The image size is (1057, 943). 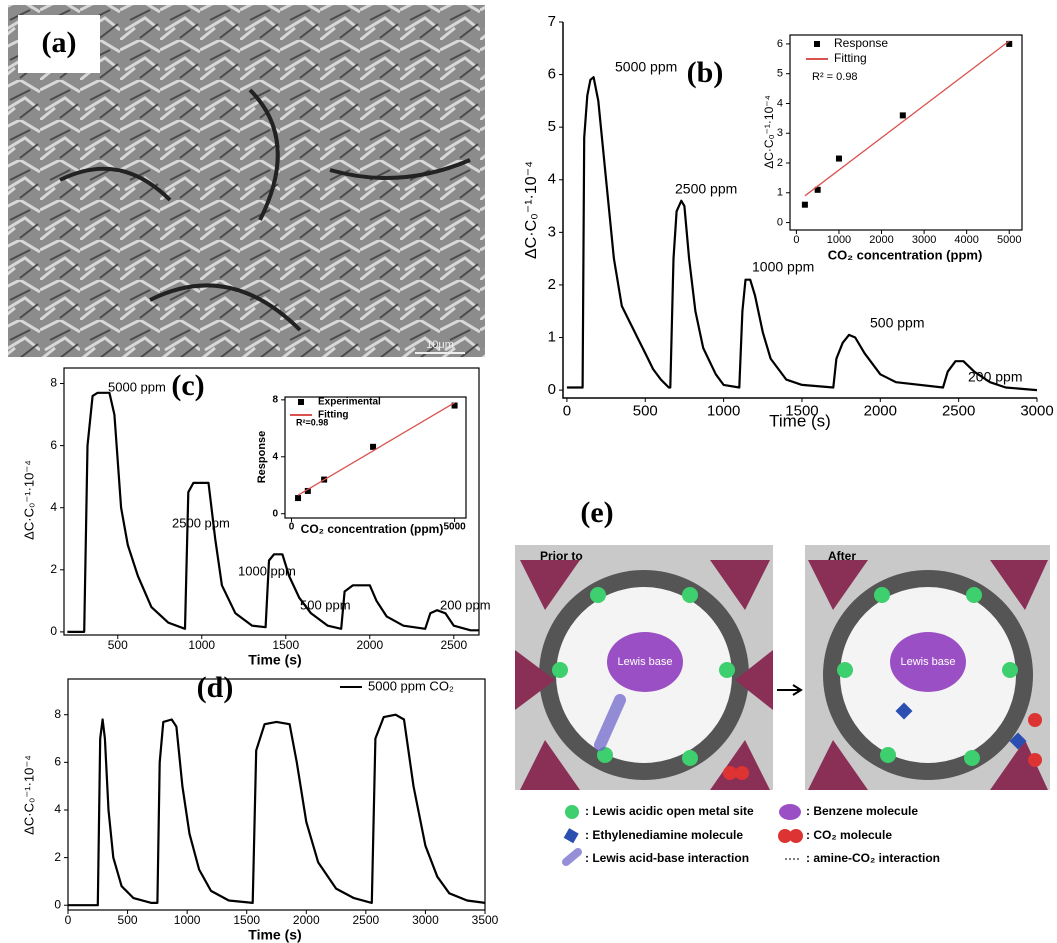 What do you see at coordinates (485, 920) in the screenshot?
I see `x-tick-label: 3500` at bounding box center [485, 920].